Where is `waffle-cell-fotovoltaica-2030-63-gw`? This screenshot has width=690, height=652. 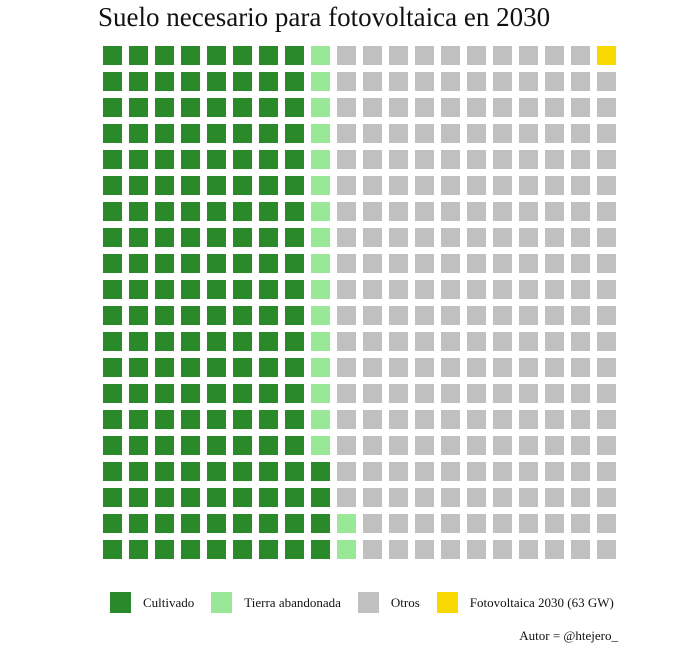
waffle-cell-fotovoltaica-2030-63-gw is located at coordinates (606, 55).